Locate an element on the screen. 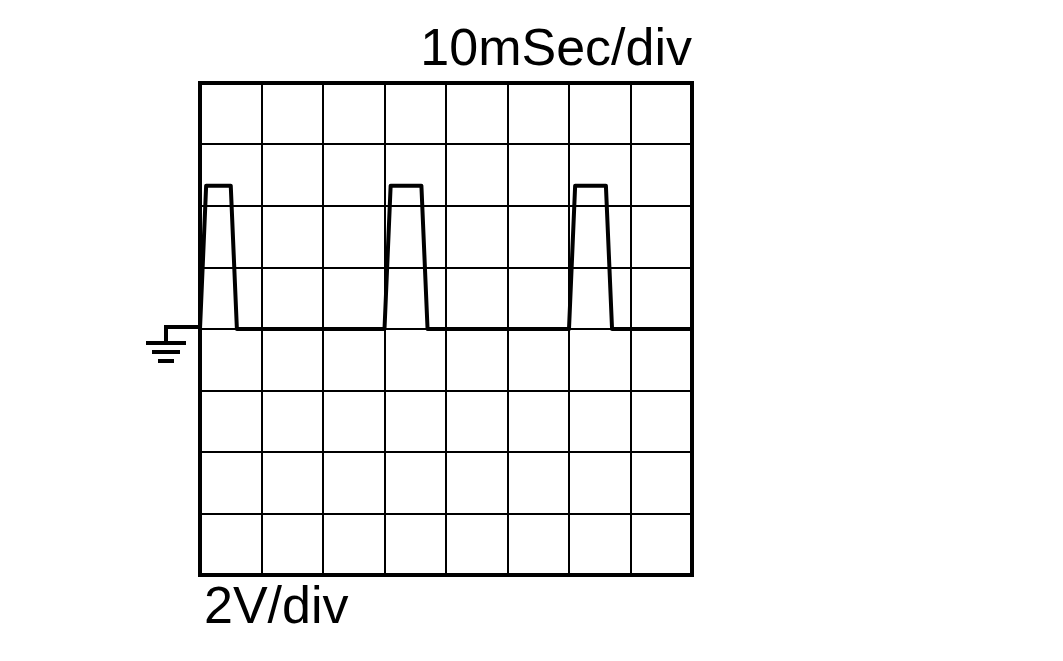  text: 2V/div is located at coordinates (276, 605).